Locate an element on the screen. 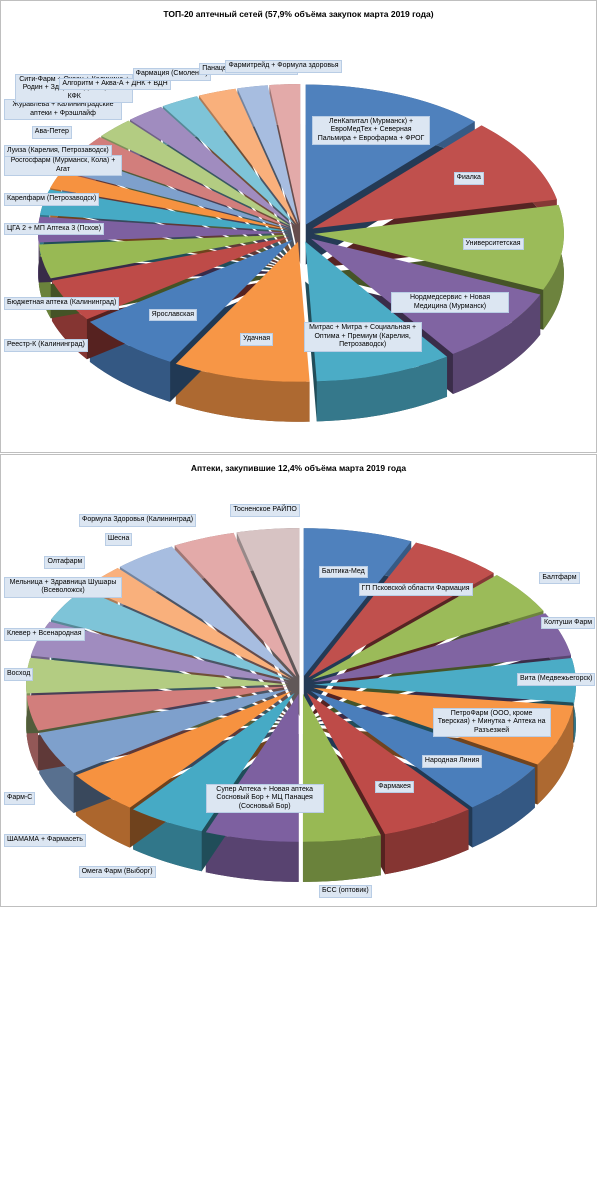  data-label: Ярославская is located at coordinates (173, 314).